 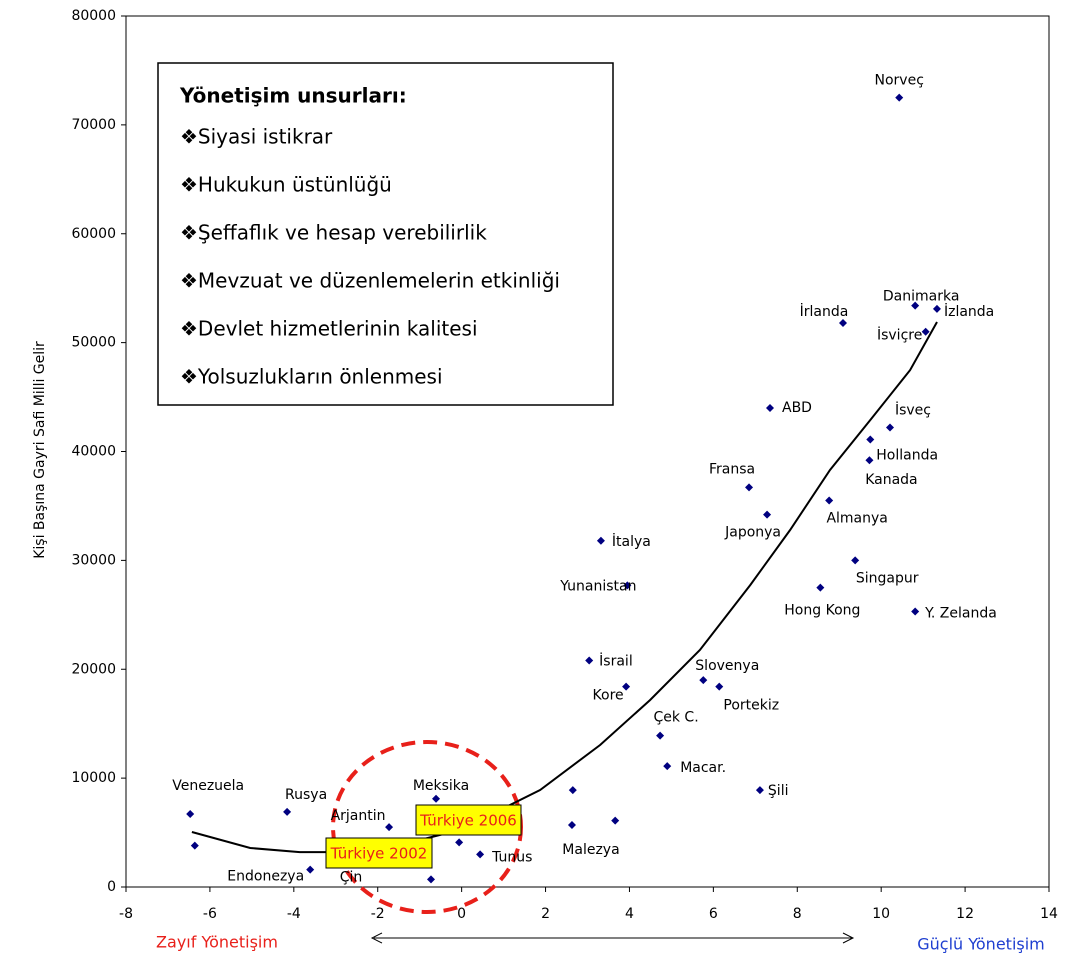 I want to click on point-label: Rusya, so click(x=306, y=795).